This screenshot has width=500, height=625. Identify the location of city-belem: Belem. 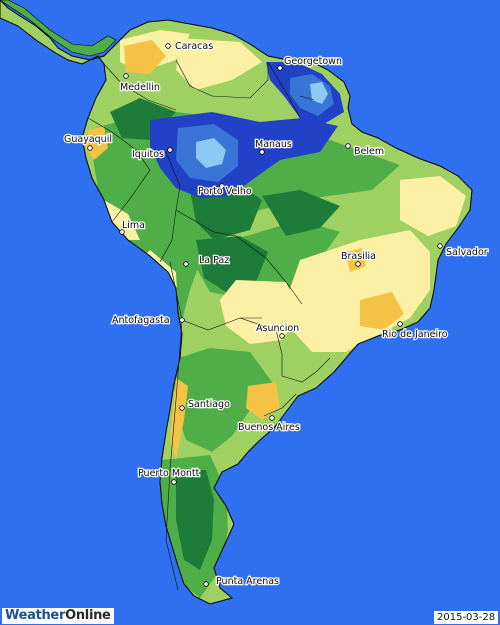
(365, 150).